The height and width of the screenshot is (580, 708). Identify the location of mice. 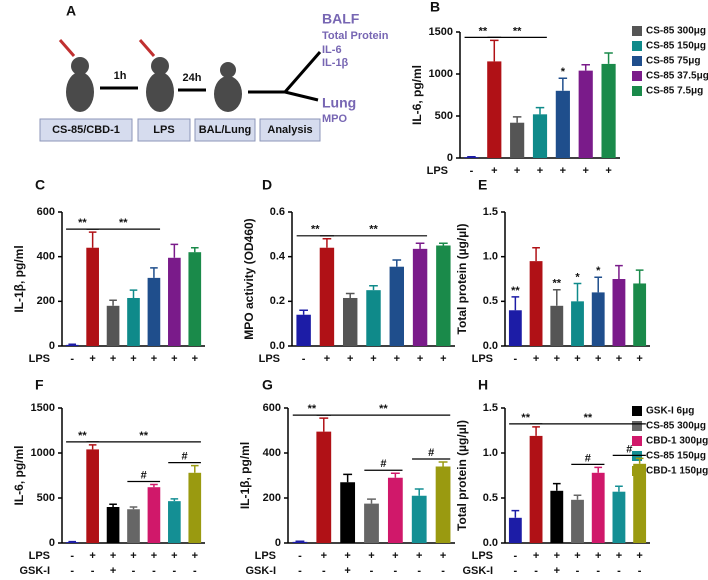
(154, 84).